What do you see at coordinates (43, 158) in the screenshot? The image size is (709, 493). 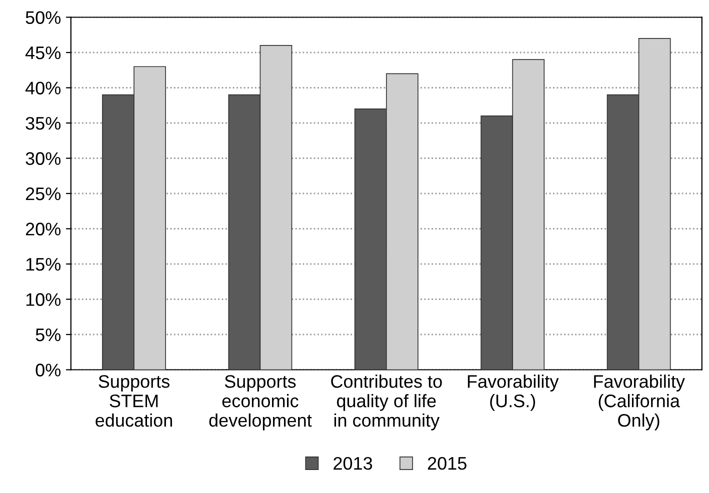 I see `y-tick-label: 30%` at bounding box center [43, 158].